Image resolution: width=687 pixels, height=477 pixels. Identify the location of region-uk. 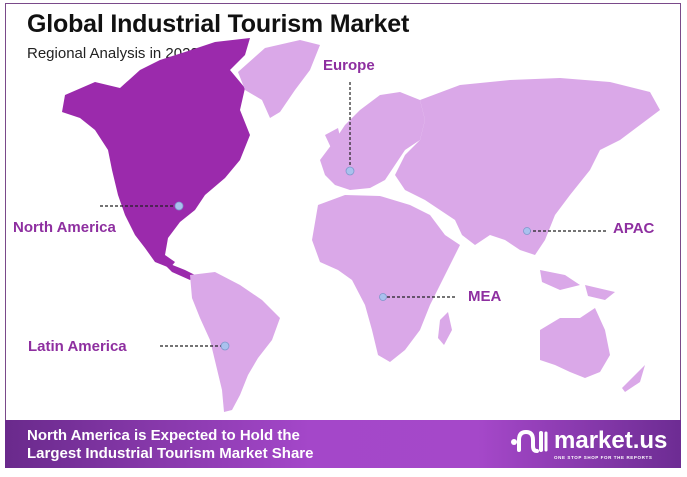
(333, 139).